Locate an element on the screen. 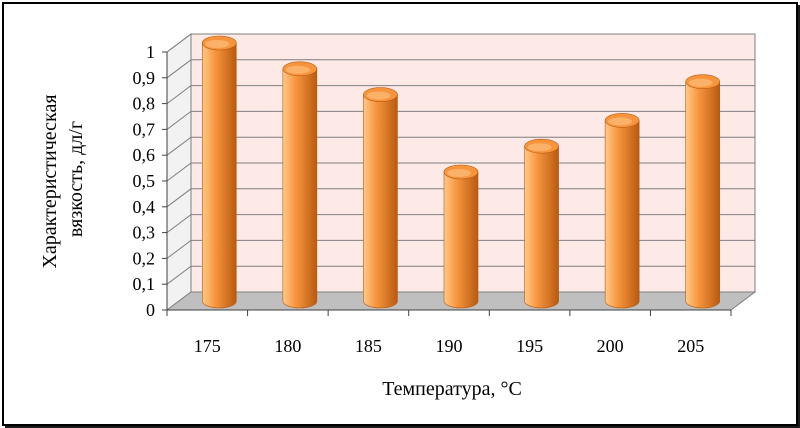  y-tick-label: 1 is located at coordinates (150, 52).